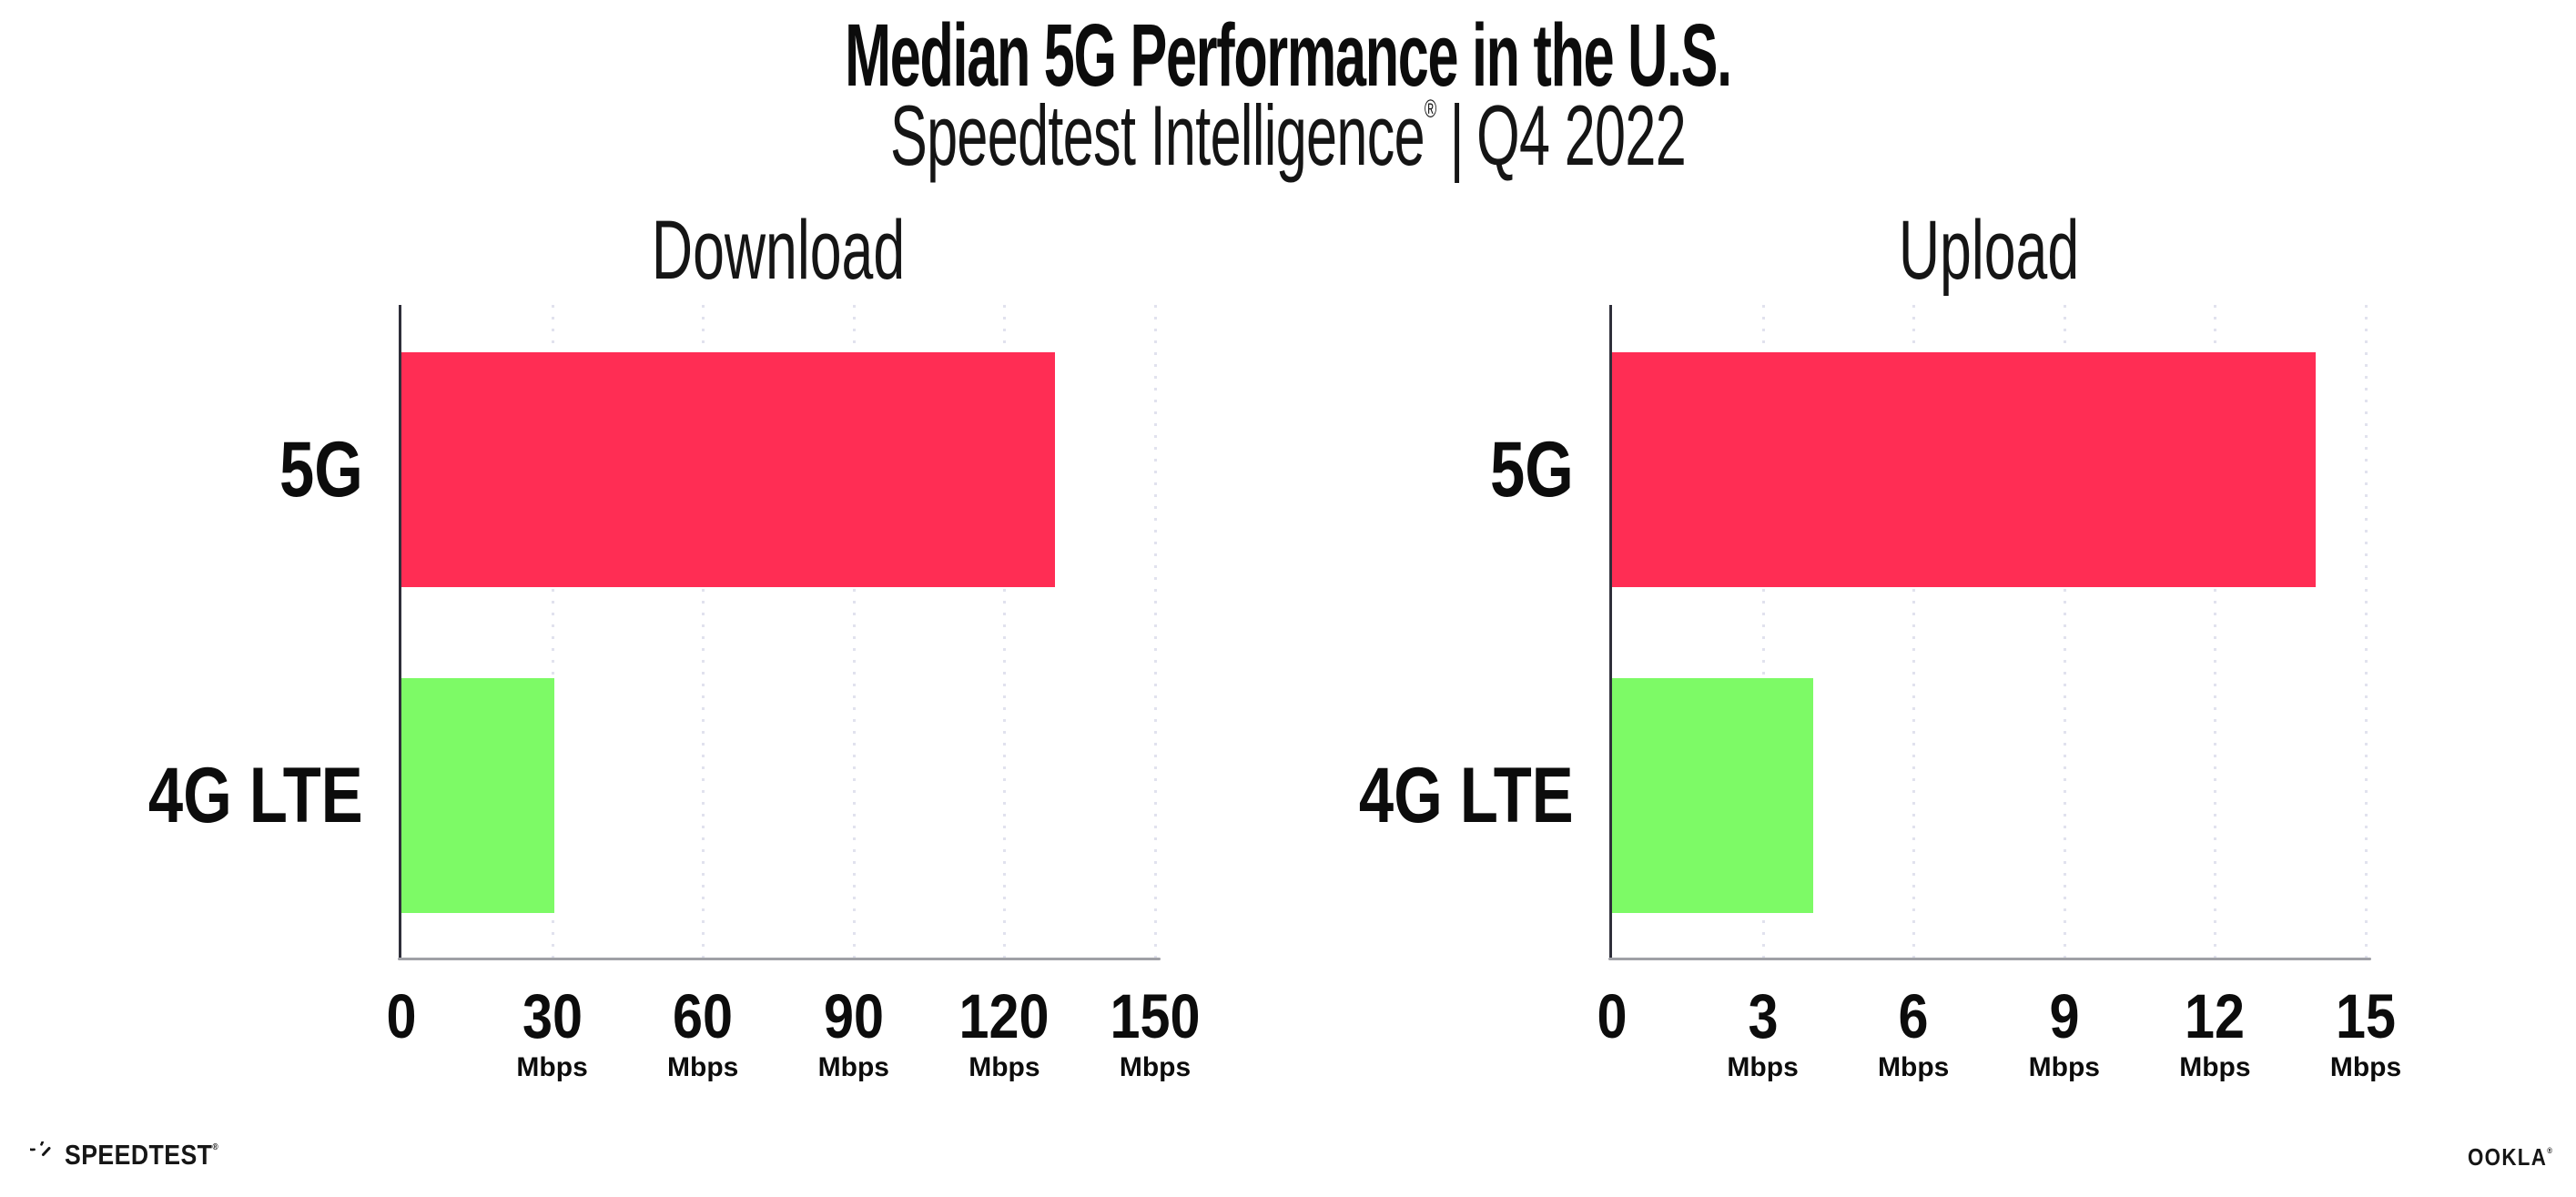 The height and width of the screenshot is (1197, 2576). What do you see at coordinates (1989, 250) in the screenshot?
I see `chart-title: Upload` at bounding box center [1989, 250].